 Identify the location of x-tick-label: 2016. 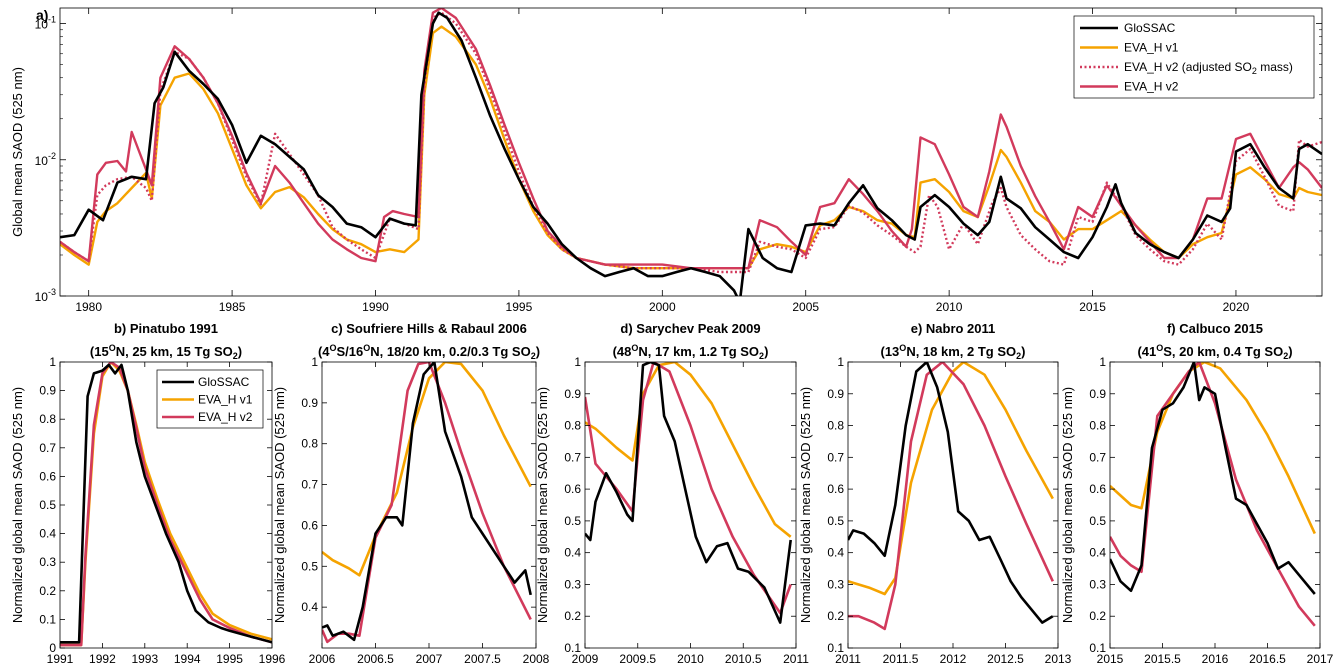
(1215, 659).